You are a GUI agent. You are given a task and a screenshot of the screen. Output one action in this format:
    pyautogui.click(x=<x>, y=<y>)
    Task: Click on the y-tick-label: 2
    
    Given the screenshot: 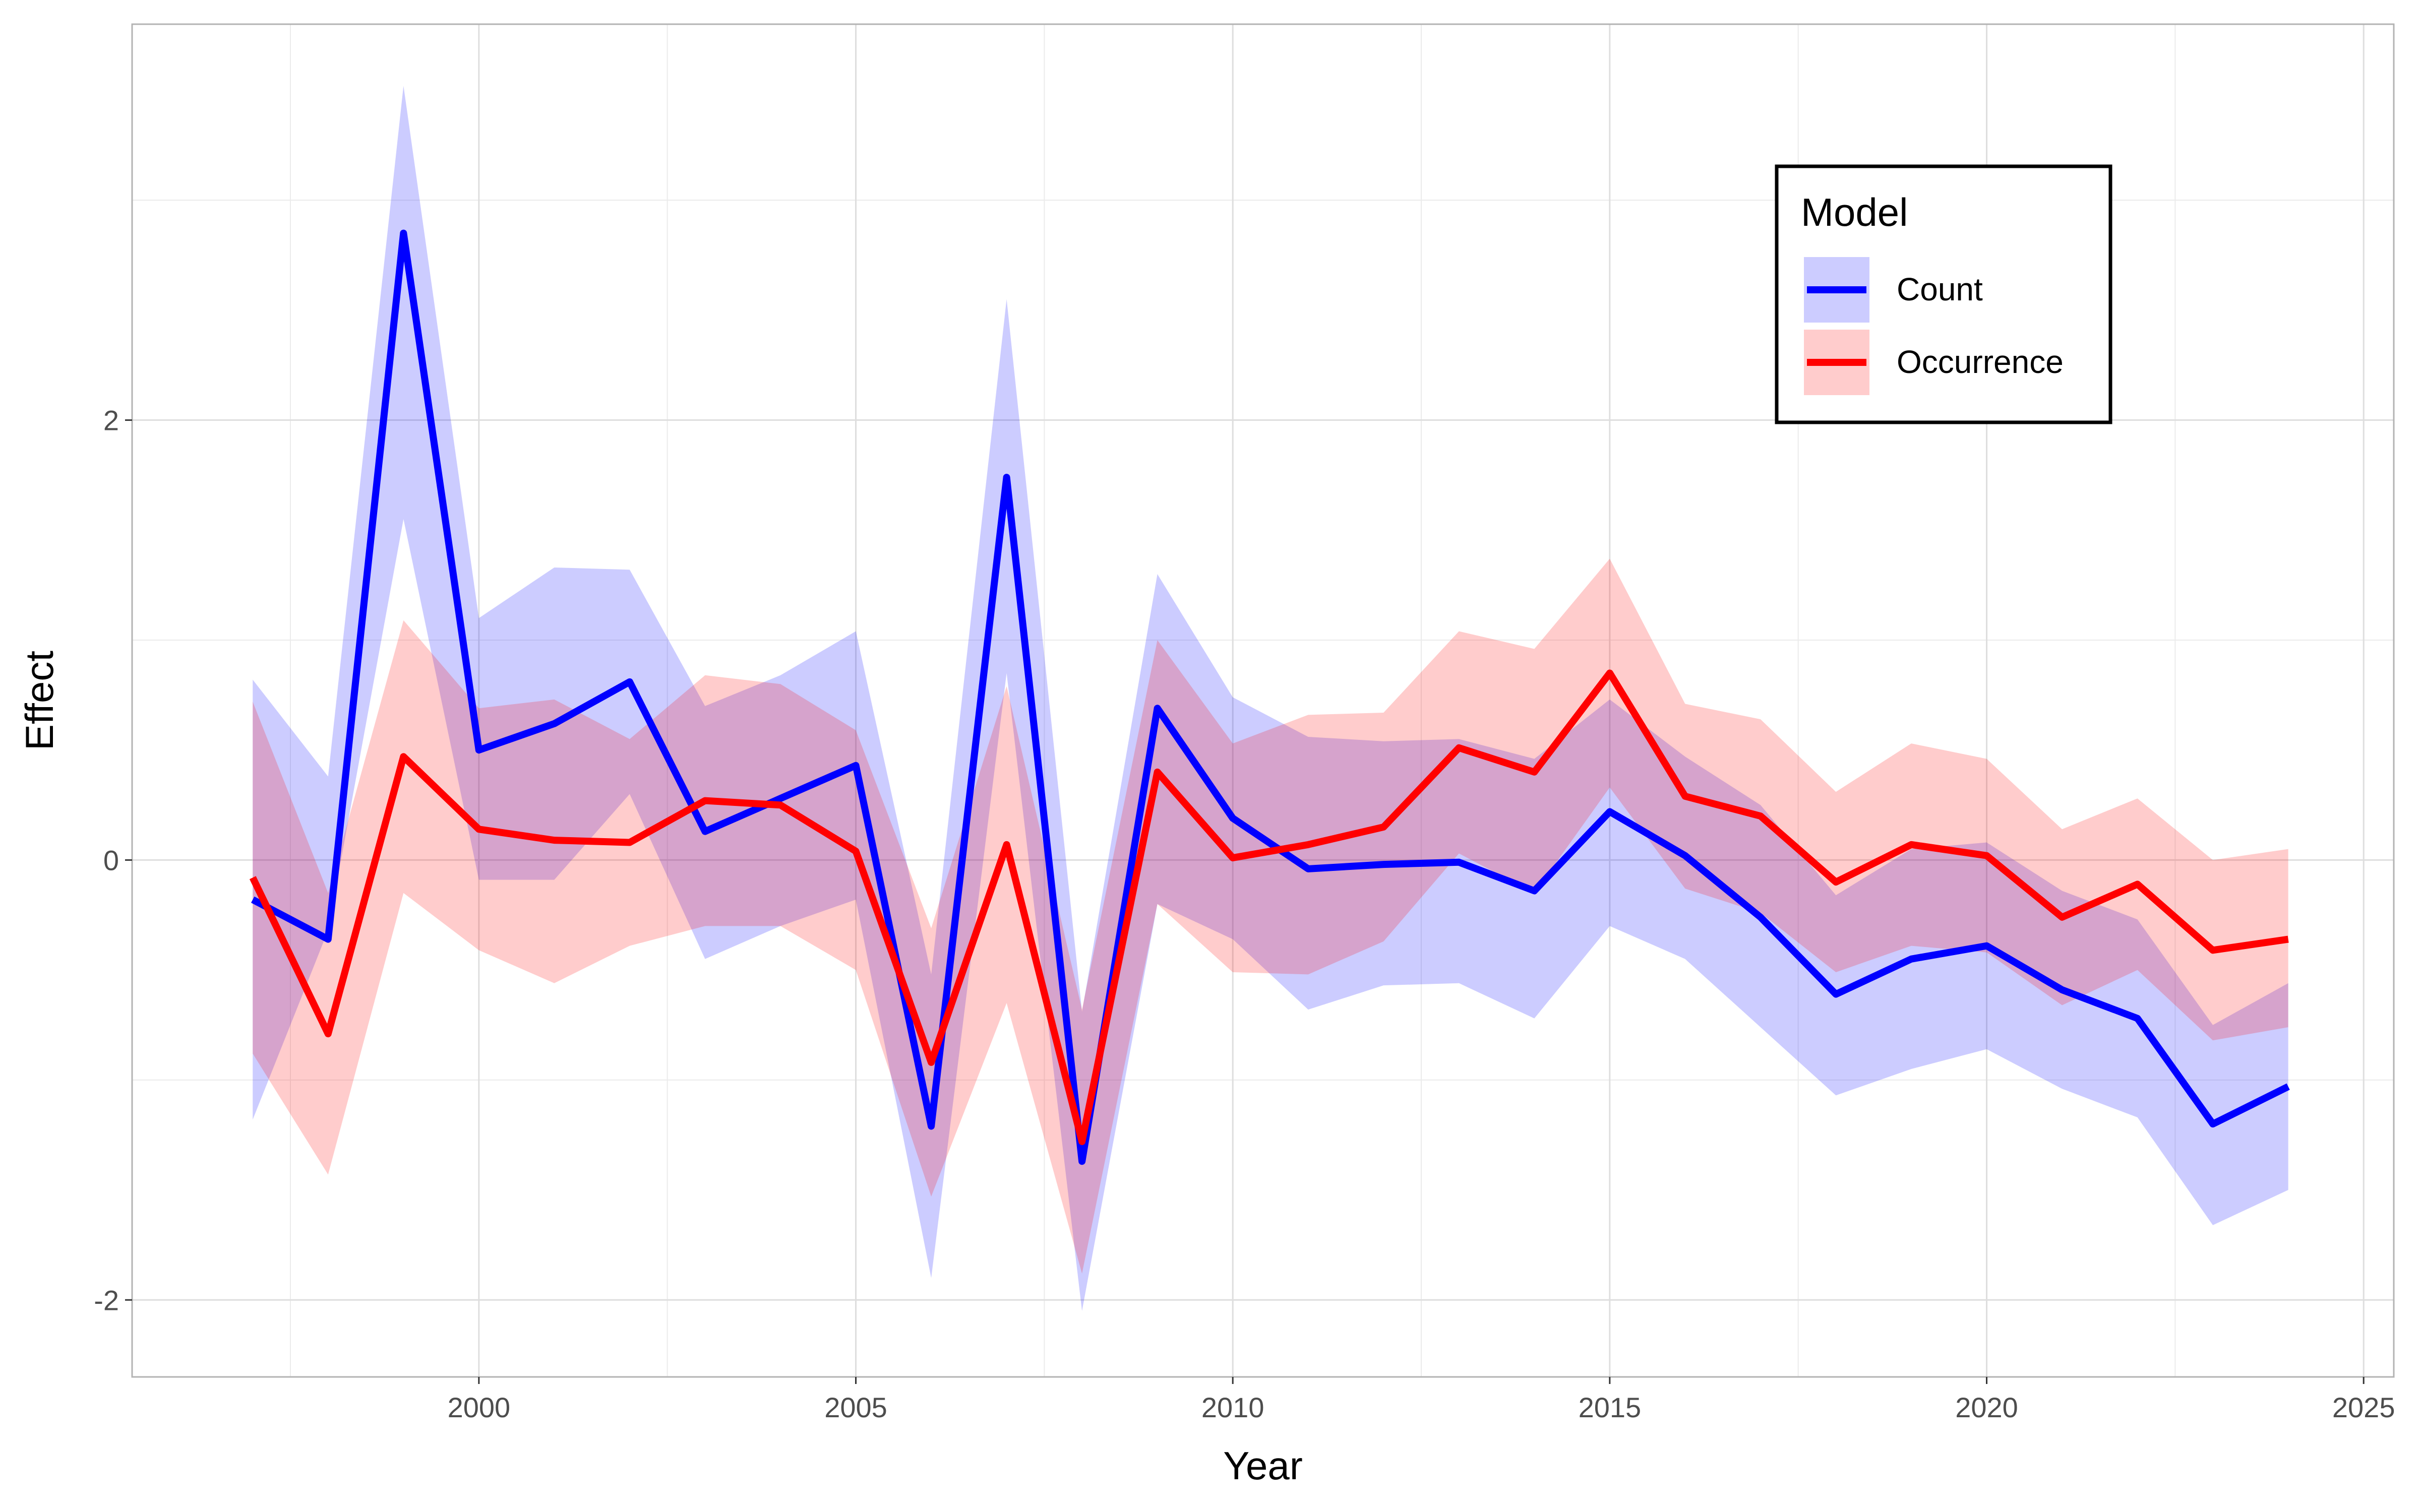 What is the action you would take?
    pyautogui.click(x=111, y=420)
    